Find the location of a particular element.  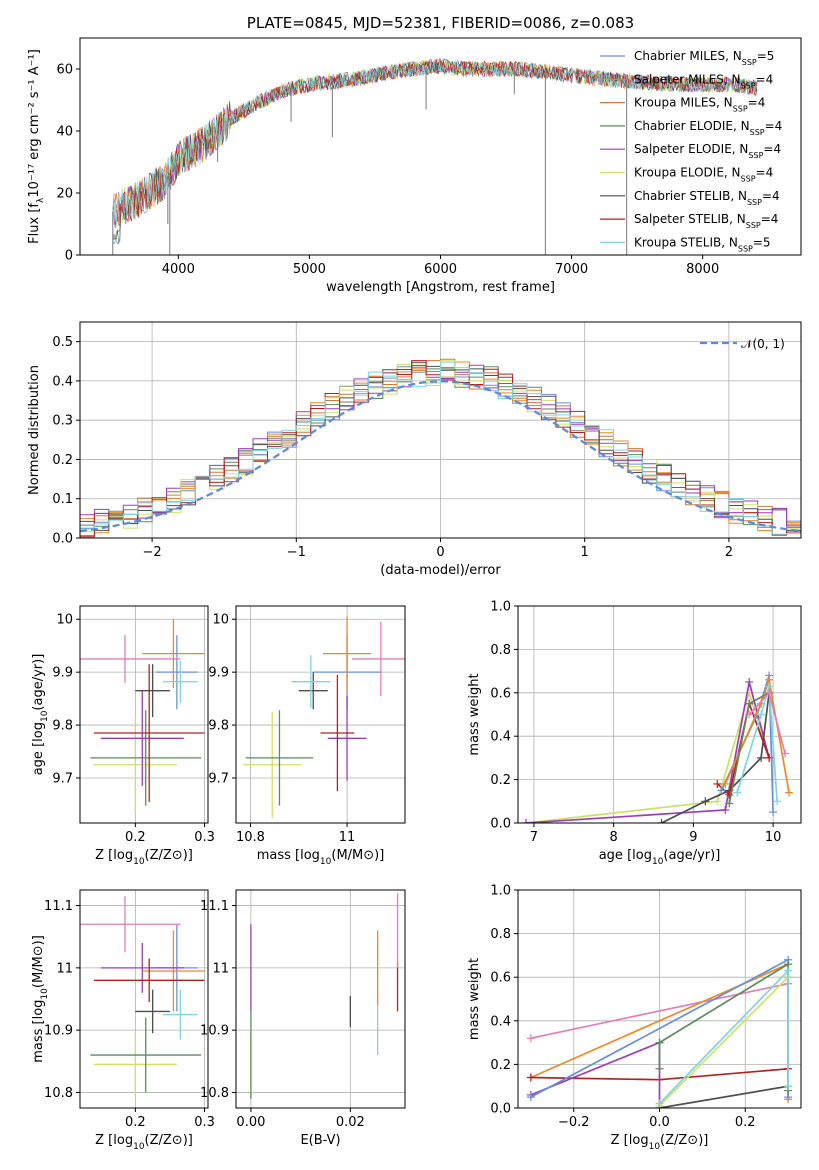

mass-vs-extinction-panel-frame is located at coordinates (320, 999).